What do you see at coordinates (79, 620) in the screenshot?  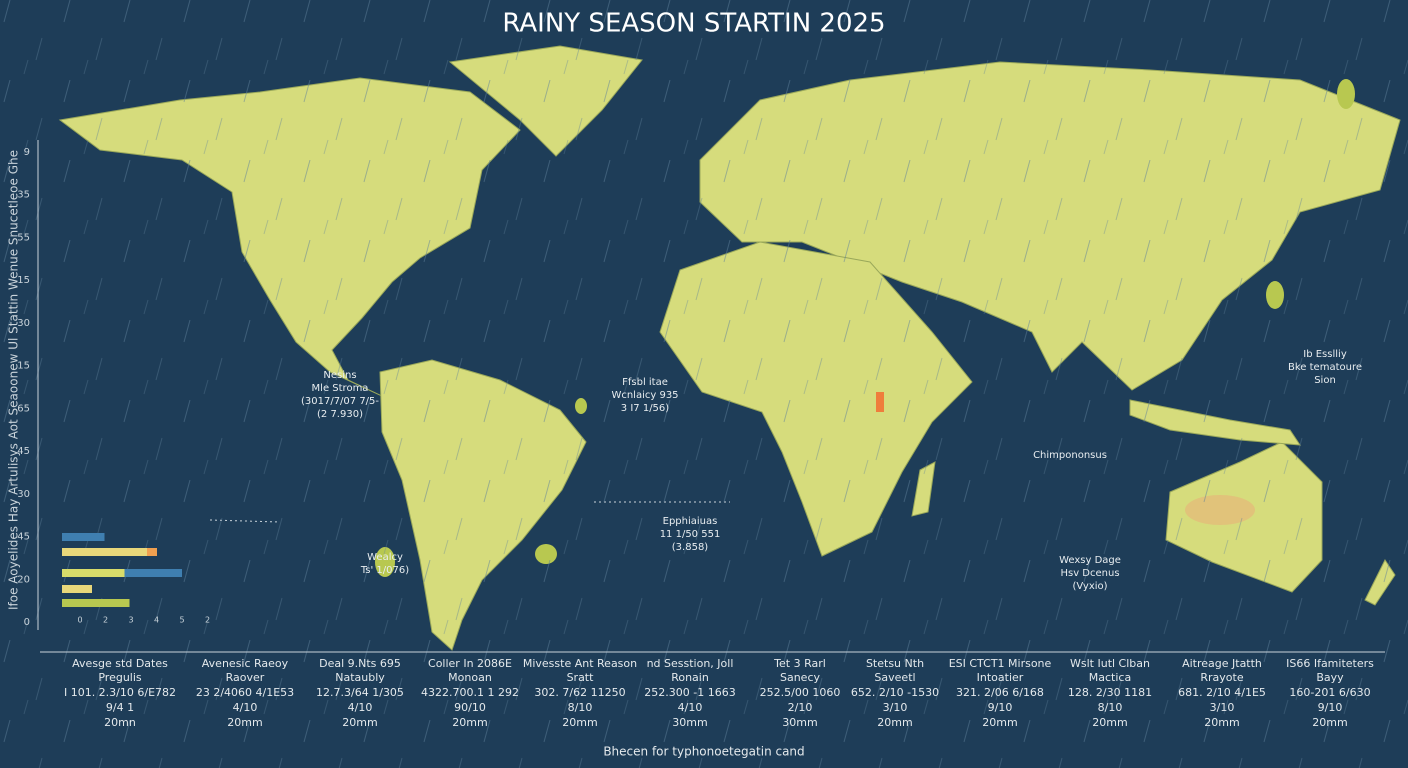 I see `bar-tick-label: 0` at bounding box center [79, 620].